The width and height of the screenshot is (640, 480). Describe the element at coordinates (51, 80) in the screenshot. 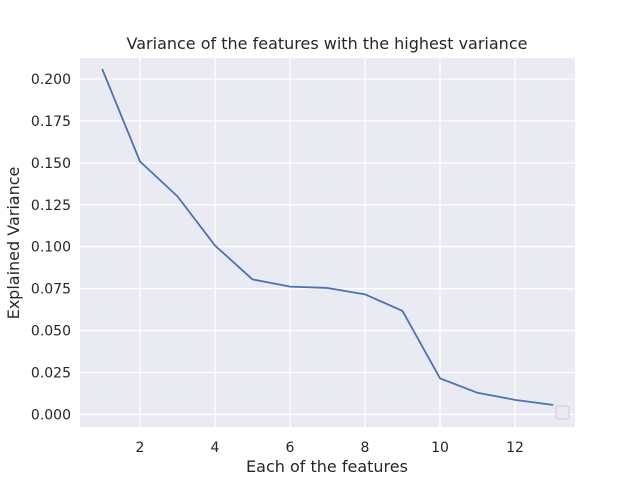

I see `y-tick-label: 0.200` at that location.